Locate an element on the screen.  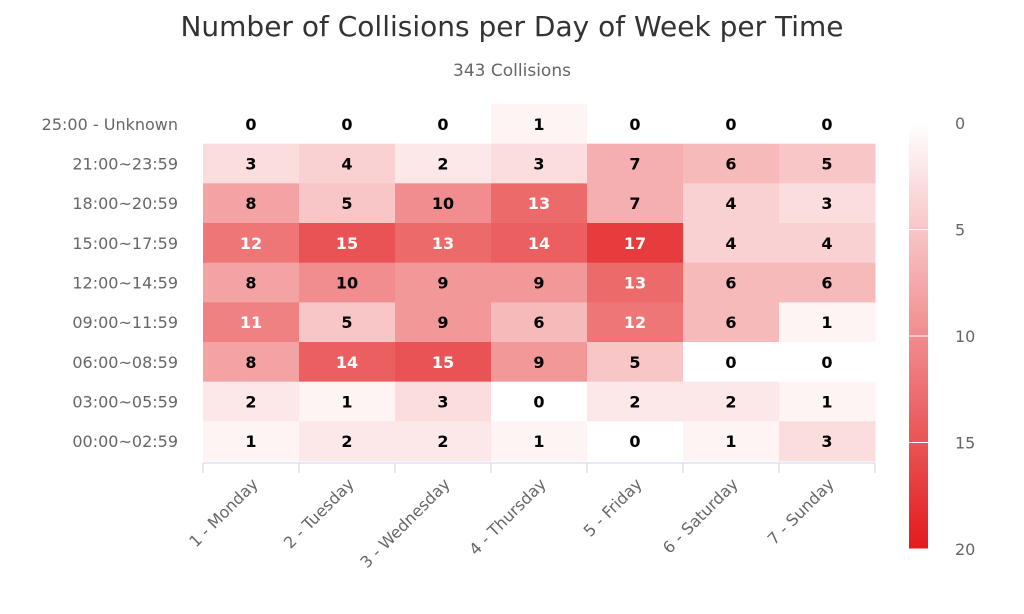
chart-subtitle: 343 Collisions is located at coordinates (512, 71).